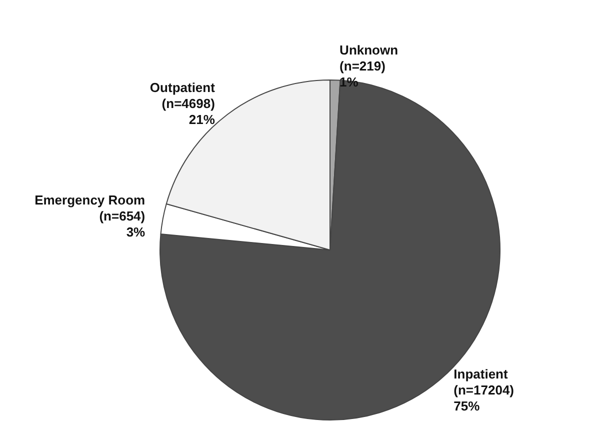 The height and width of the screenshot is (431, 594). Describe the element at coordinates (122, 224) in the screenshot. I see `data-label: (n=654) 3%` at that location.